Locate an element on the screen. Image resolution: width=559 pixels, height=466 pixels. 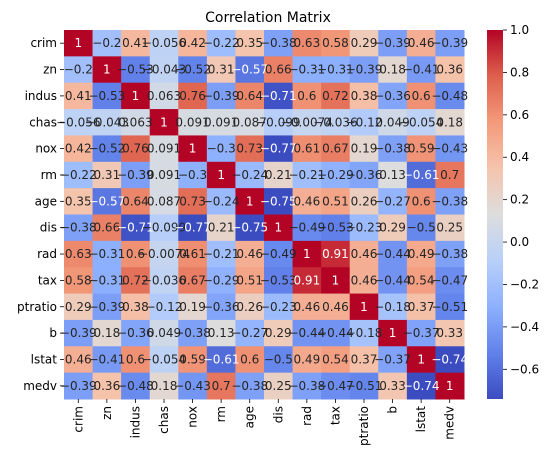
cell-value-label: 0.51 is located at coordinates (335, 201).